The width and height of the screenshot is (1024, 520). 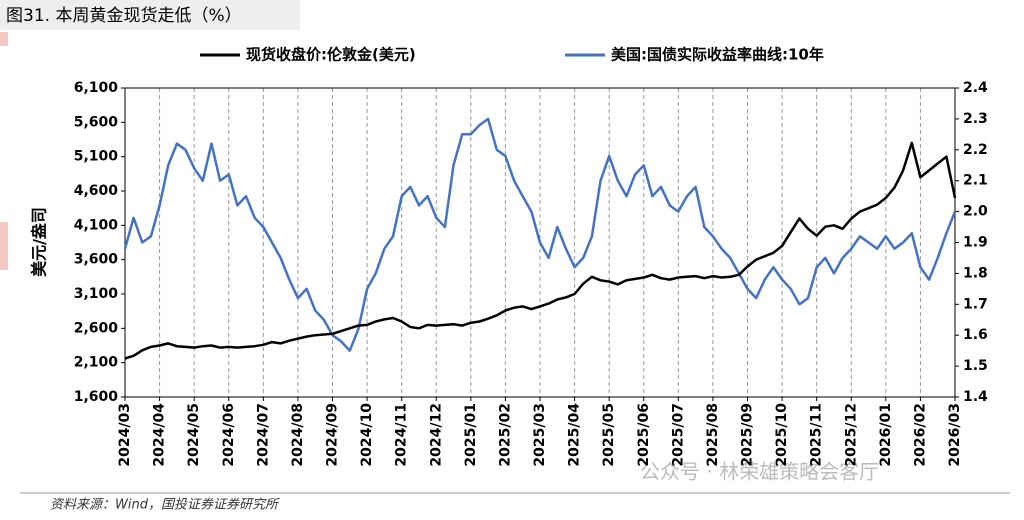 I want to click on legend-label: 美国:国债实际收益率曲线:10年, so click(x=717, y=55).